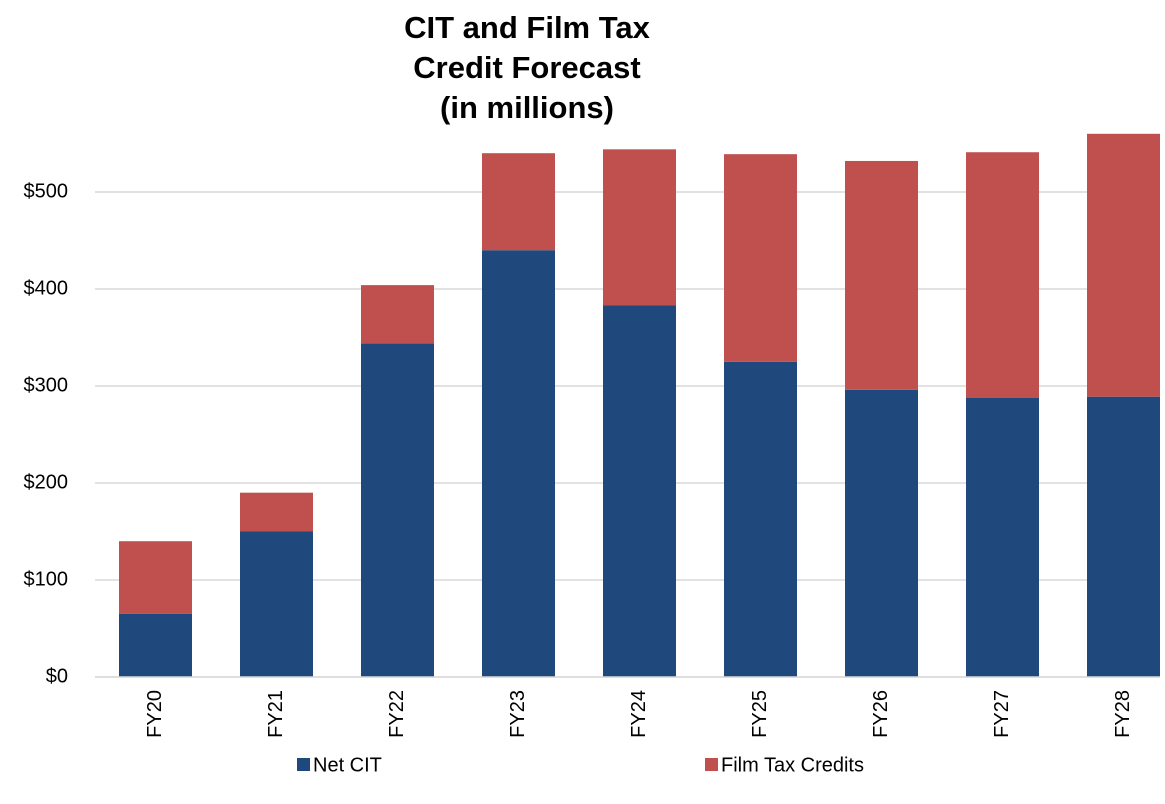 This screenshot has width=1165, height=804. Describe the element at coordinates (347, 765) in the screenshot. I see `legend-label: Net CIT` at that location.